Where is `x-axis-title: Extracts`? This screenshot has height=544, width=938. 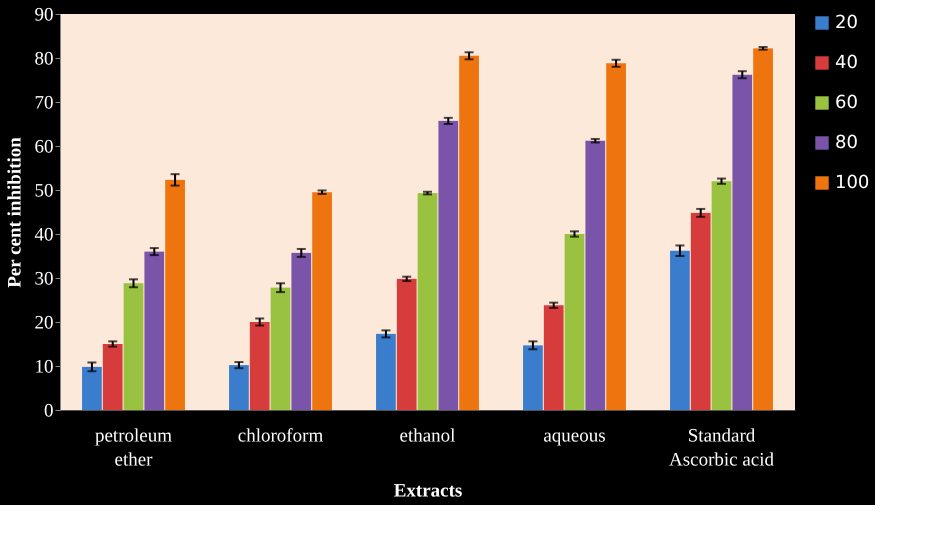 x-axis-title: Extracts is located at coordinates (428, 491).